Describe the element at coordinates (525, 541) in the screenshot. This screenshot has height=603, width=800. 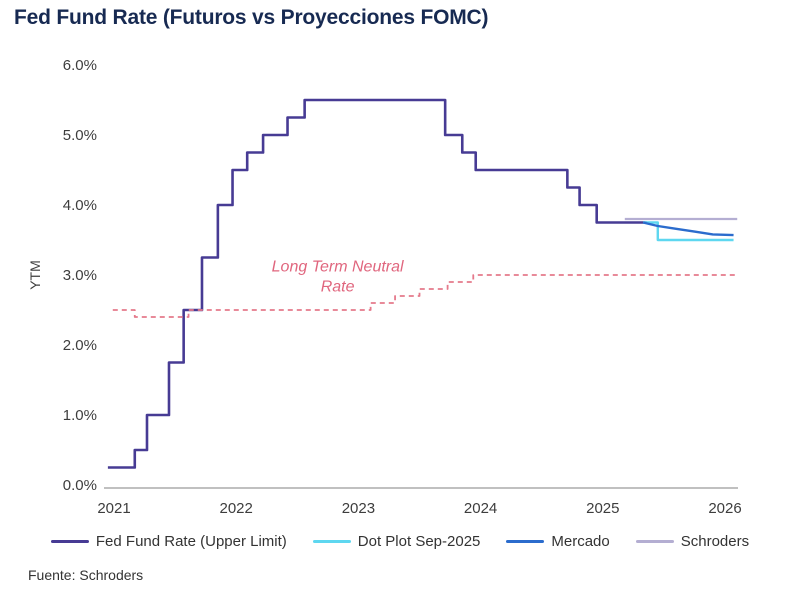
I see `legend-swatch-mercado` at that location.